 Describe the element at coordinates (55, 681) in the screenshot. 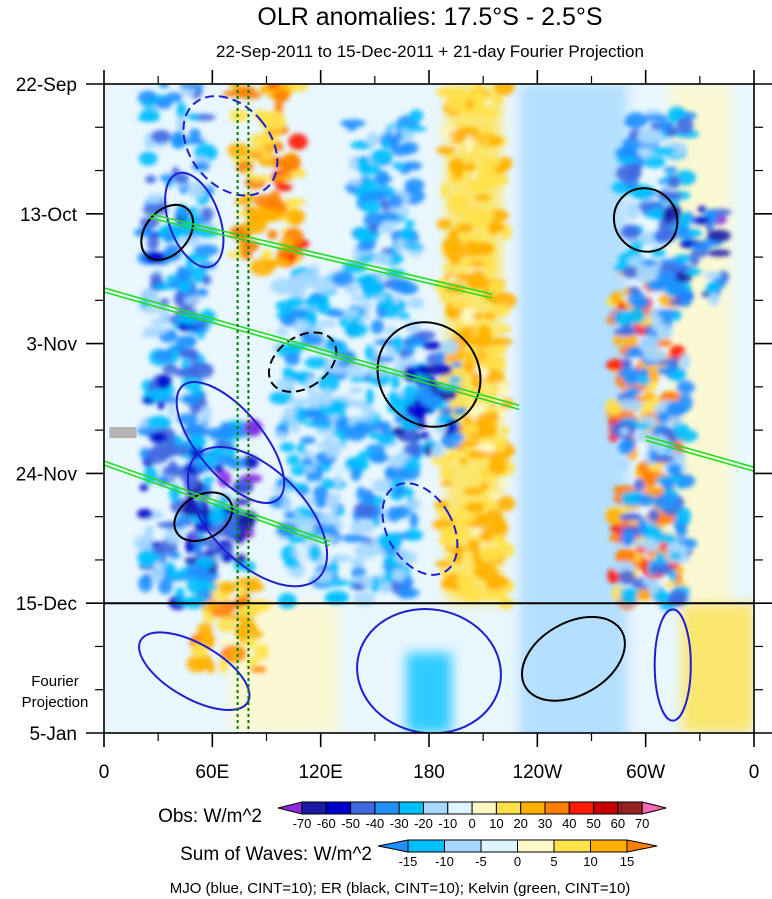

I see `projection-label: Fourier` at that location.